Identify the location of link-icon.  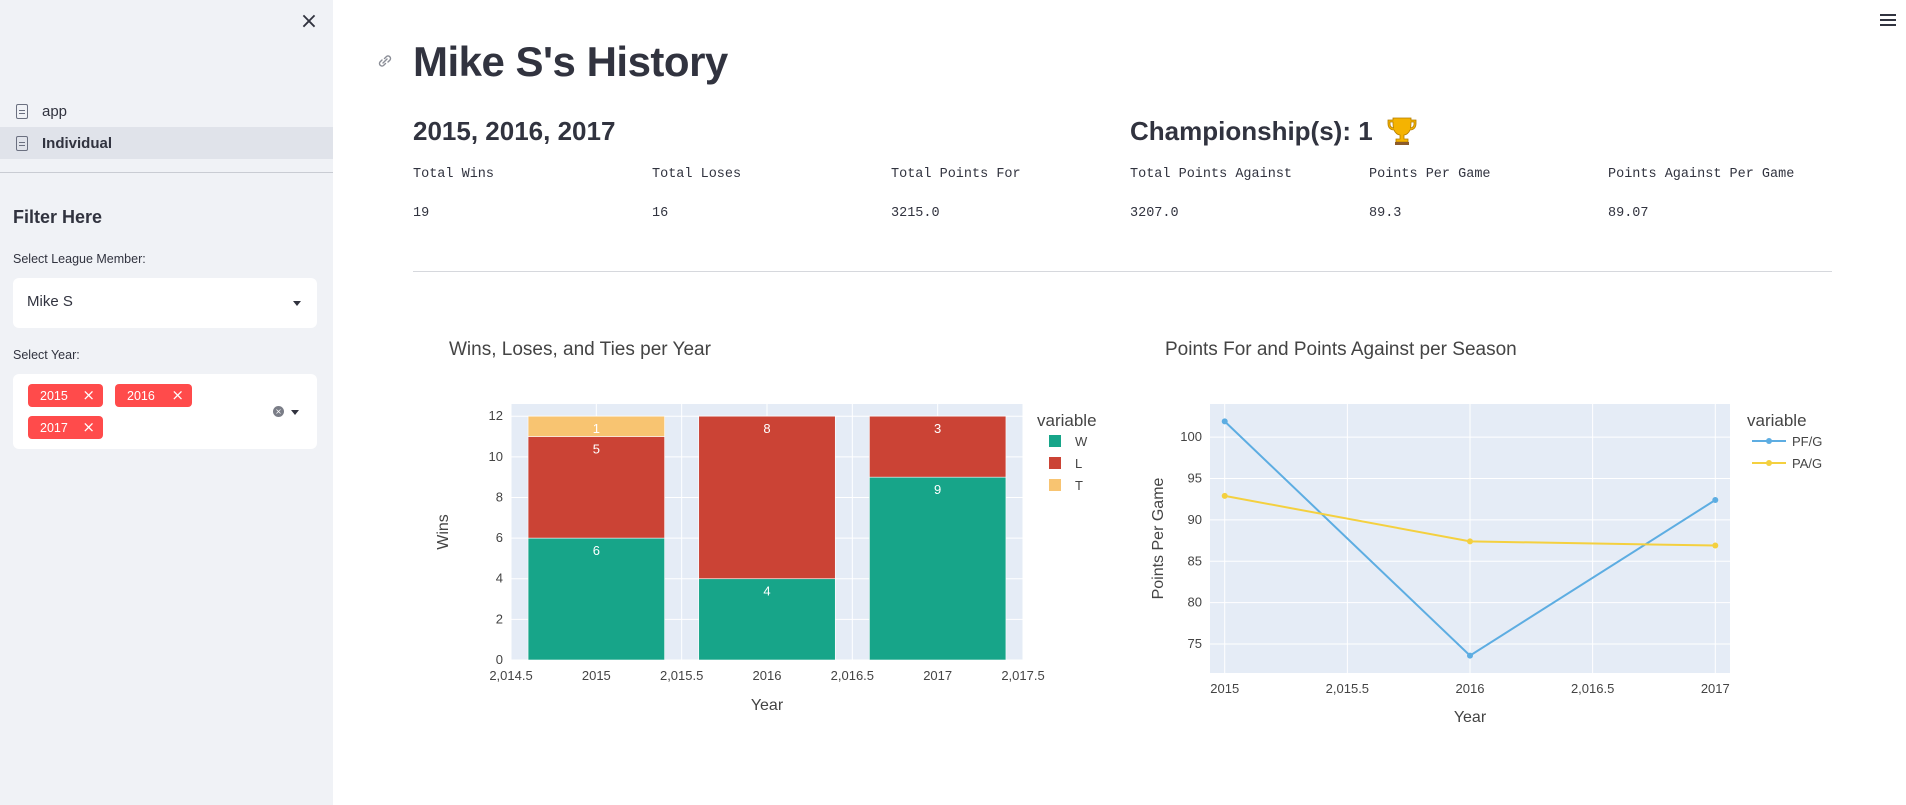
(385, 61).